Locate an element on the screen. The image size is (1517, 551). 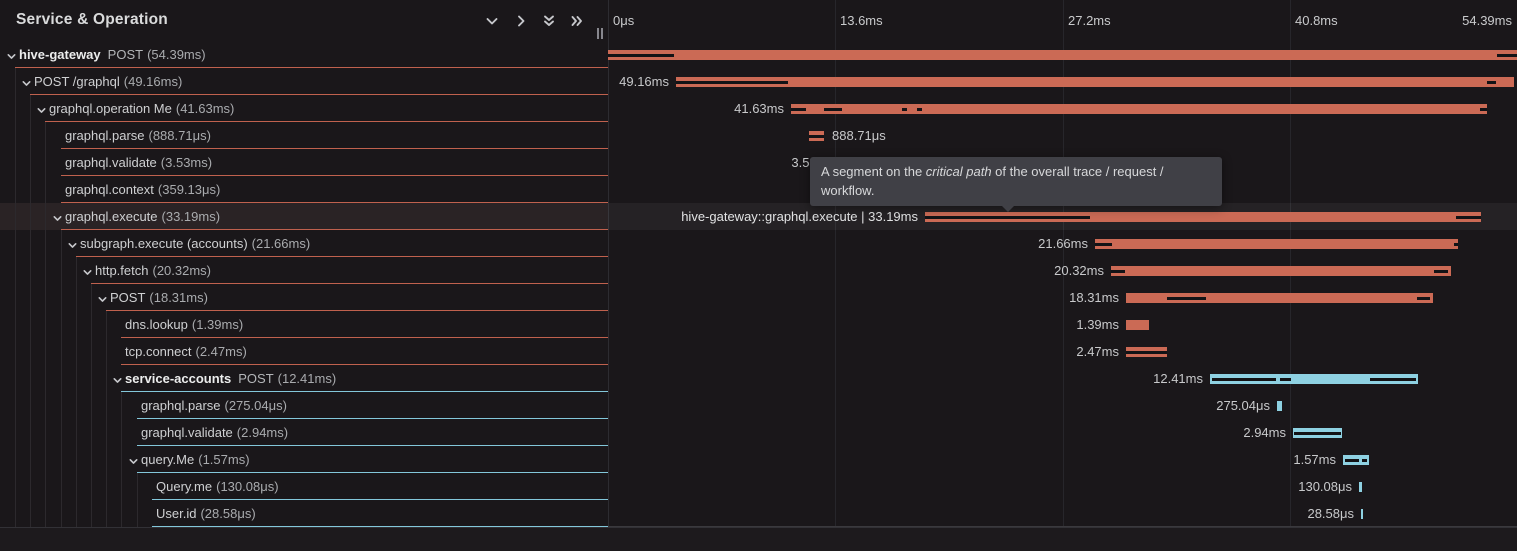
span-bar-row: 1.39ms is located at coordinates (1062, 324).